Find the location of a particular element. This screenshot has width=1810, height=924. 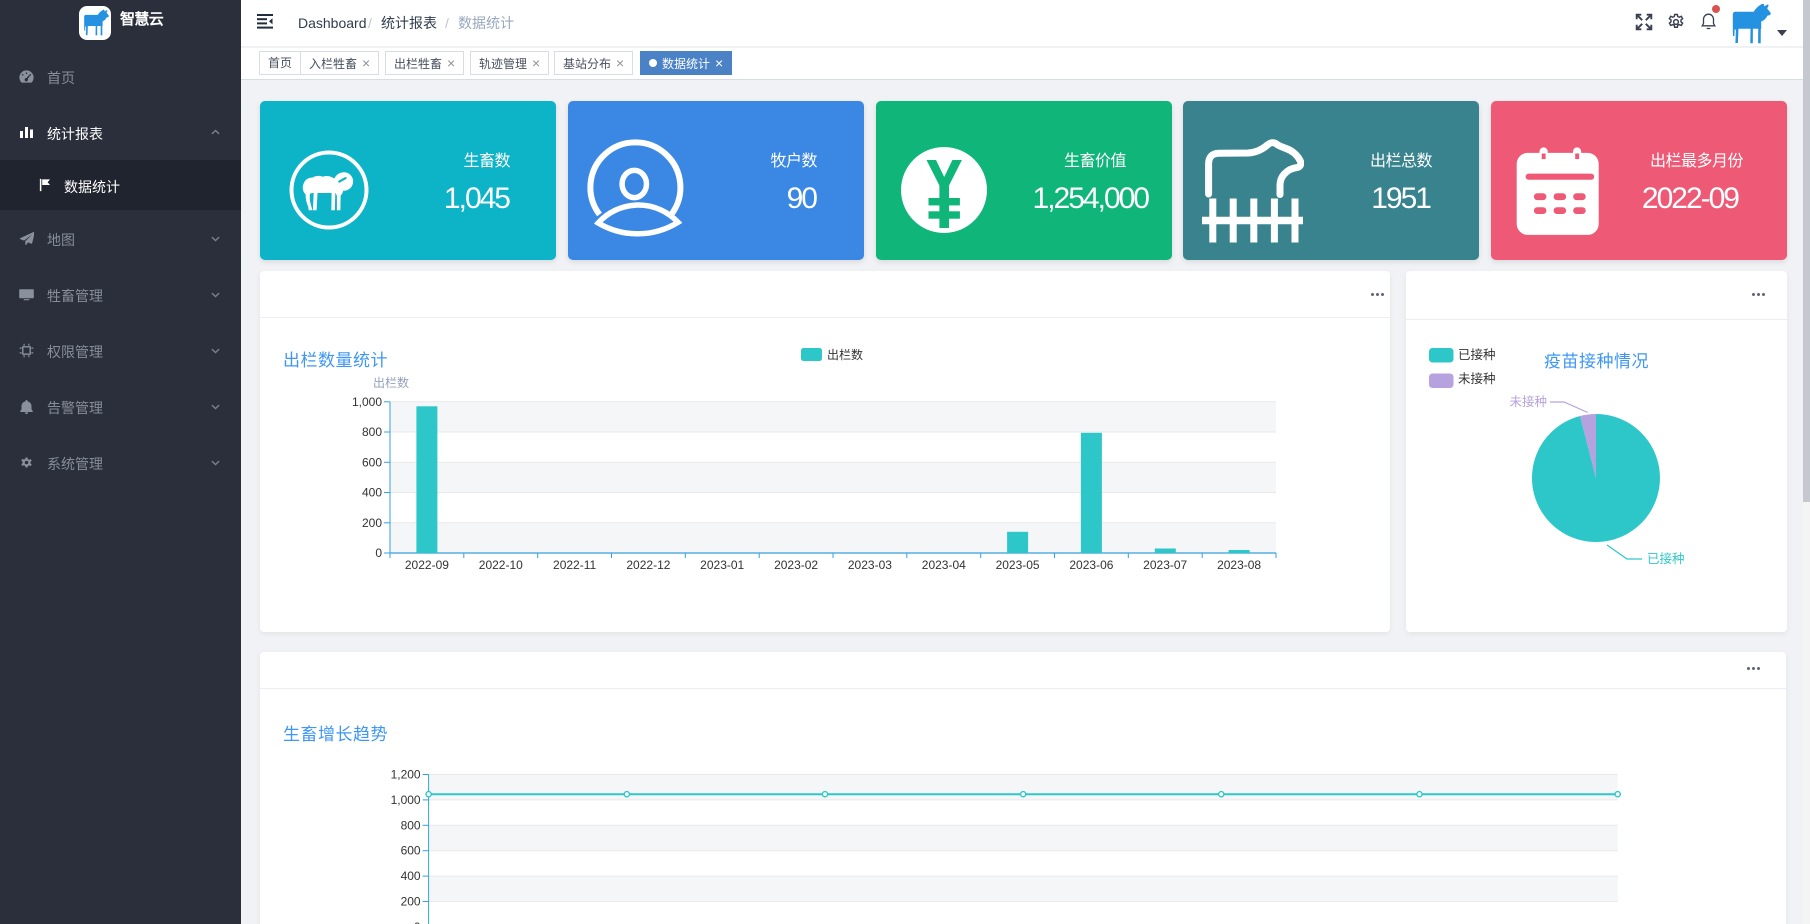

svg-text: 2022-09 is located at coordinates (427, 565).